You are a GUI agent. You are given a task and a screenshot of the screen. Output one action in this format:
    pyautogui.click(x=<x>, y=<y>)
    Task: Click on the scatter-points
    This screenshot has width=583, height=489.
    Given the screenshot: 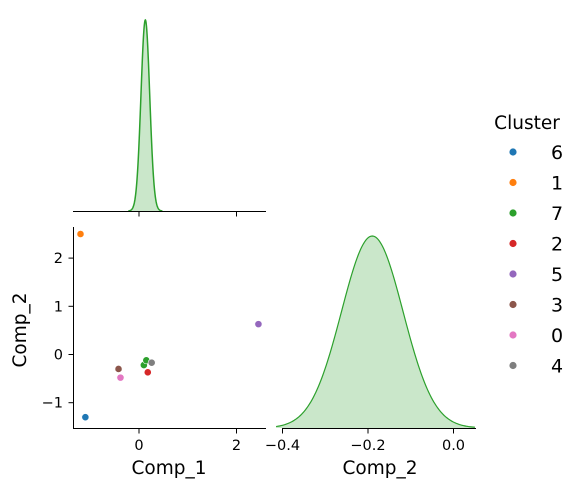 What is the action you would take?
    pyautogui.click(x=169, y=326)
    